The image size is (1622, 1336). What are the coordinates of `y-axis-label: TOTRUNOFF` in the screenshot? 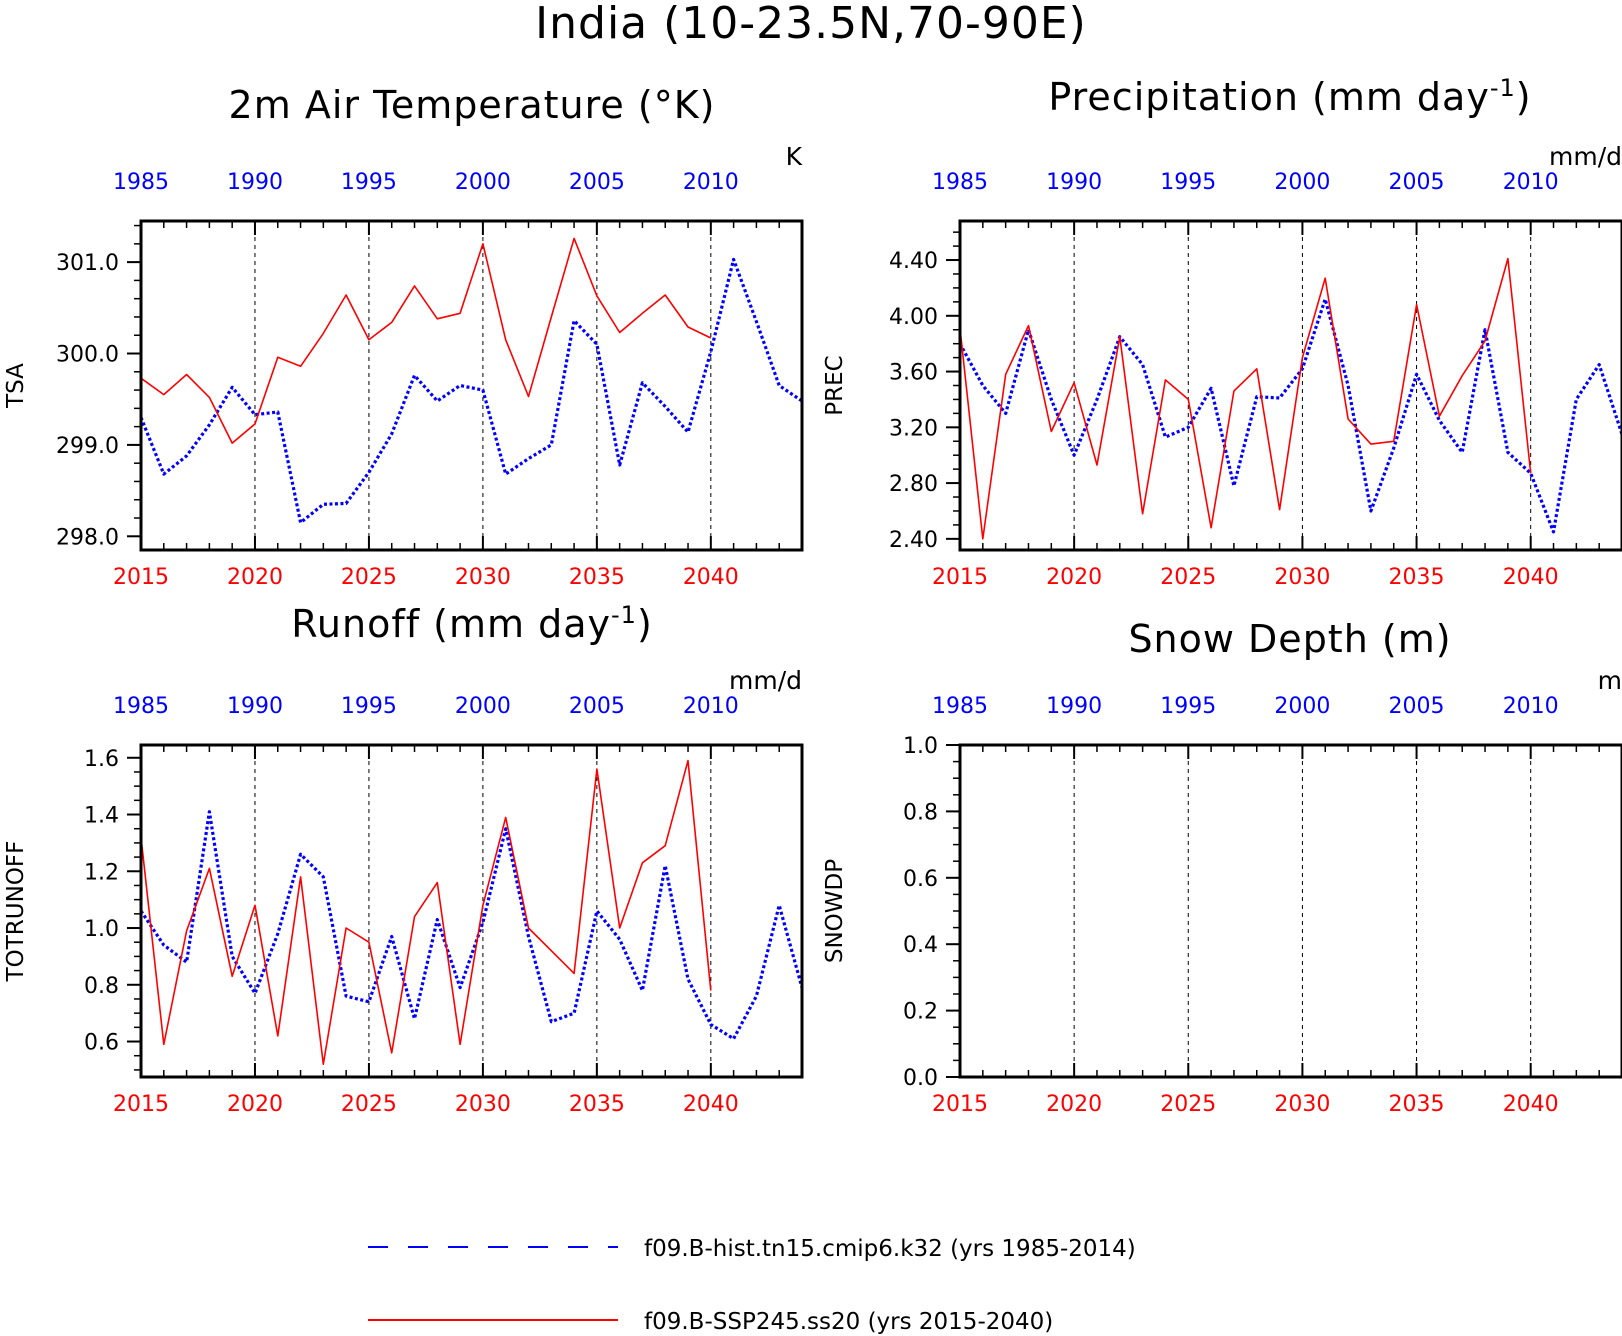 It's located at (16, 912).